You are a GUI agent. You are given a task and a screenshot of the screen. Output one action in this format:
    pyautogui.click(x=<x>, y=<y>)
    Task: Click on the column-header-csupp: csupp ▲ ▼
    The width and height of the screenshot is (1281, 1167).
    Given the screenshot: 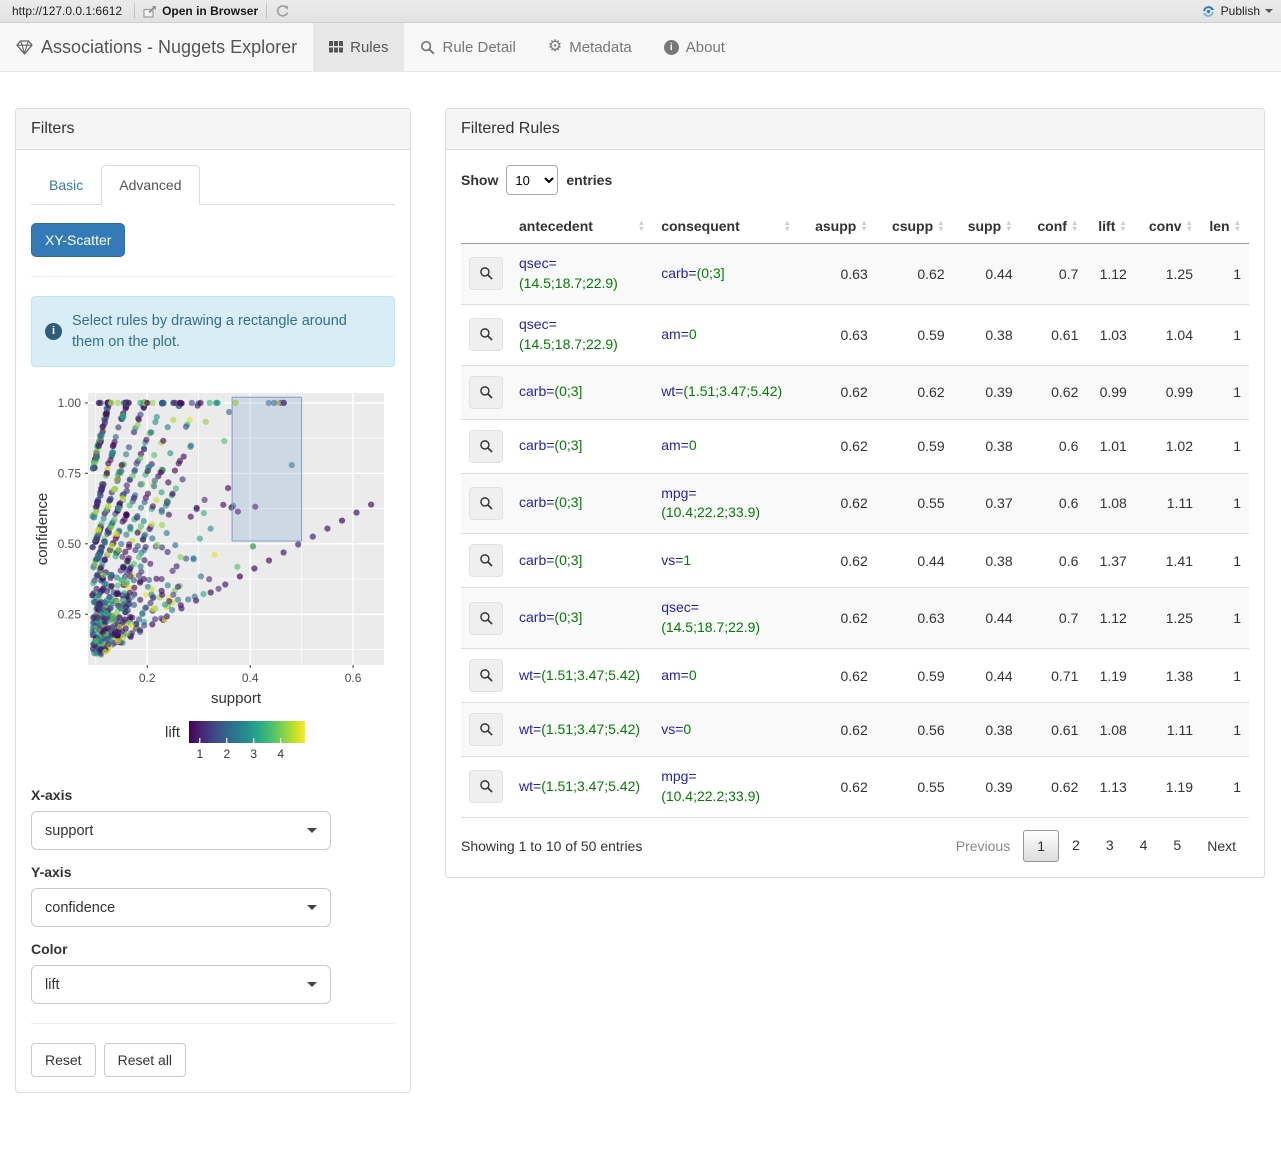 What is the action you would take?
    pyautogui.click(x=914, y=226)
    